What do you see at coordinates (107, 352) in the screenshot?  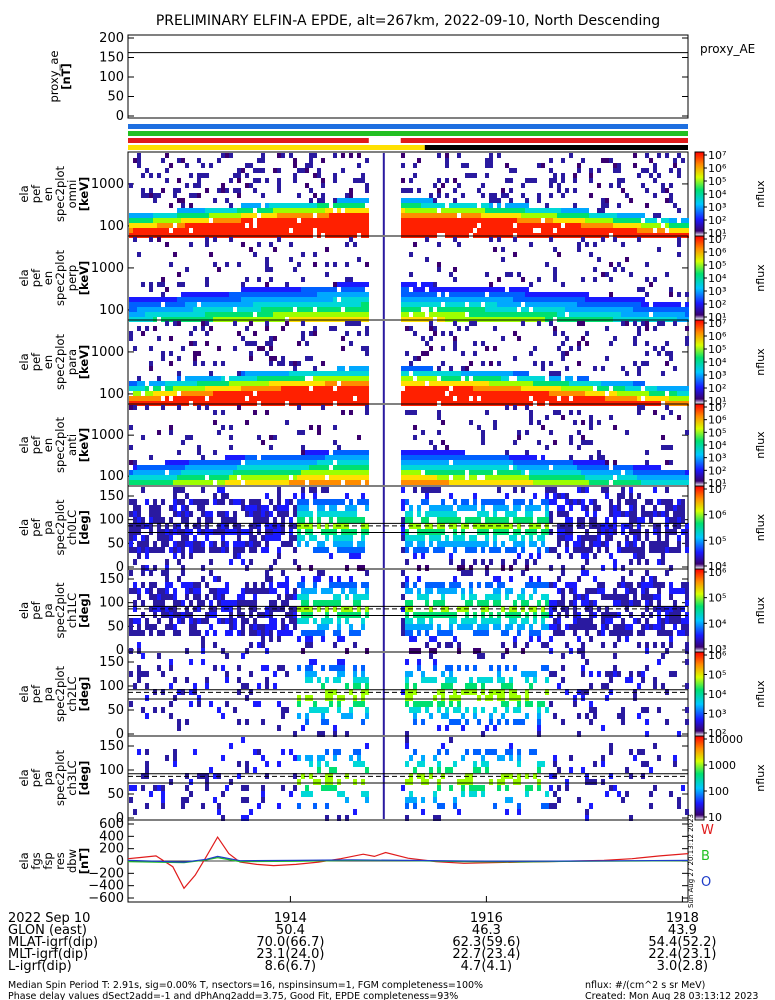 I see `y-tick-label: 1000` at bounding box center [107, 352].